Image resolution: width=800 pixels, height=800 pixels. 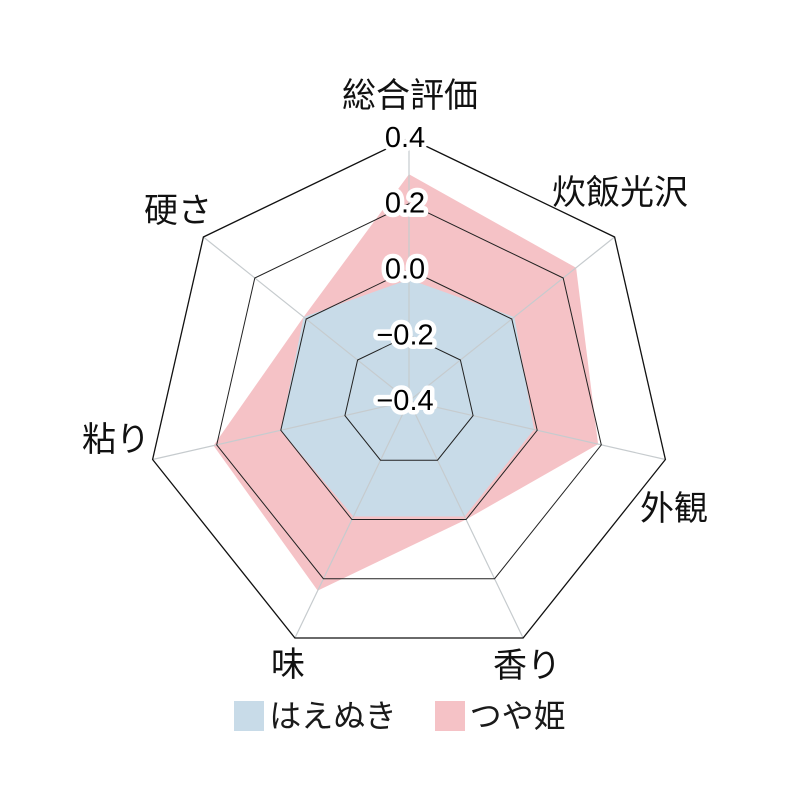 I want to click on legend-item-haenuki: はえぬき, so click(x=315, y=716).